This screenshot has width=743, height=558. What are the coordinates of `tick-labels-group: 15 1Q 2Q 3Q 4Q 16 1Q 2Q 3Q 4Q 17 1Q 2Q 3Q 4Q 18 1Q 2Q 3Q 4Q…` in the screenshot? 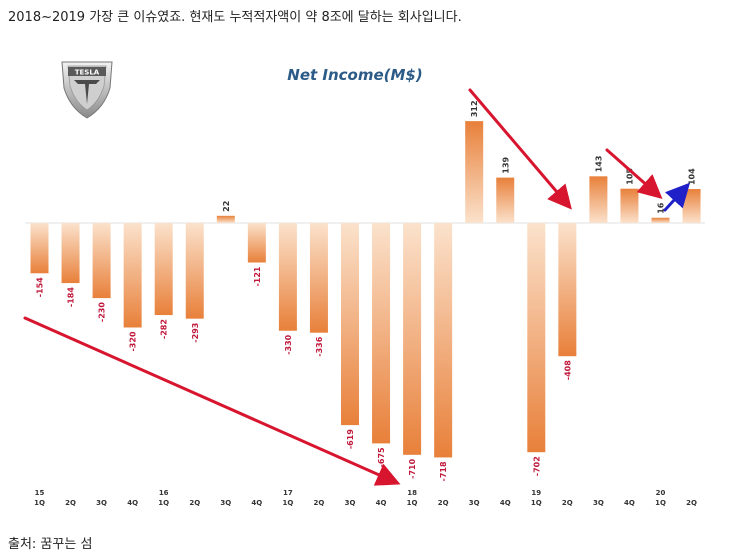 It's located at (365, 498).